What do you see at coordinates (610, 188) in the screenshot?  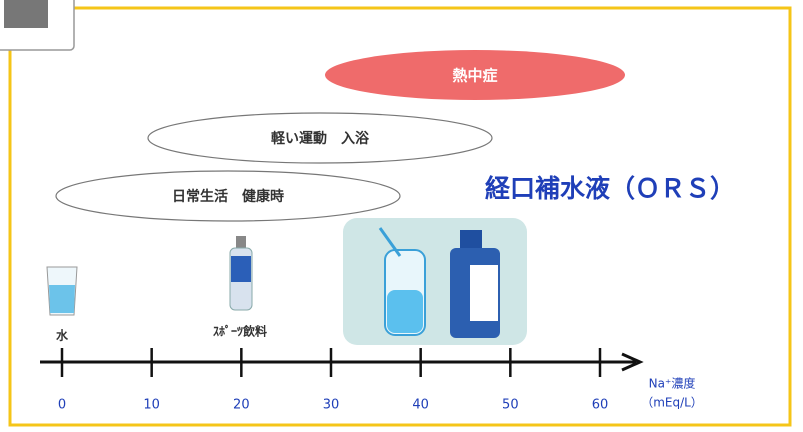 I see `title: 経口補水液（ＯＲＳ）` at bounding box center [610, 188].